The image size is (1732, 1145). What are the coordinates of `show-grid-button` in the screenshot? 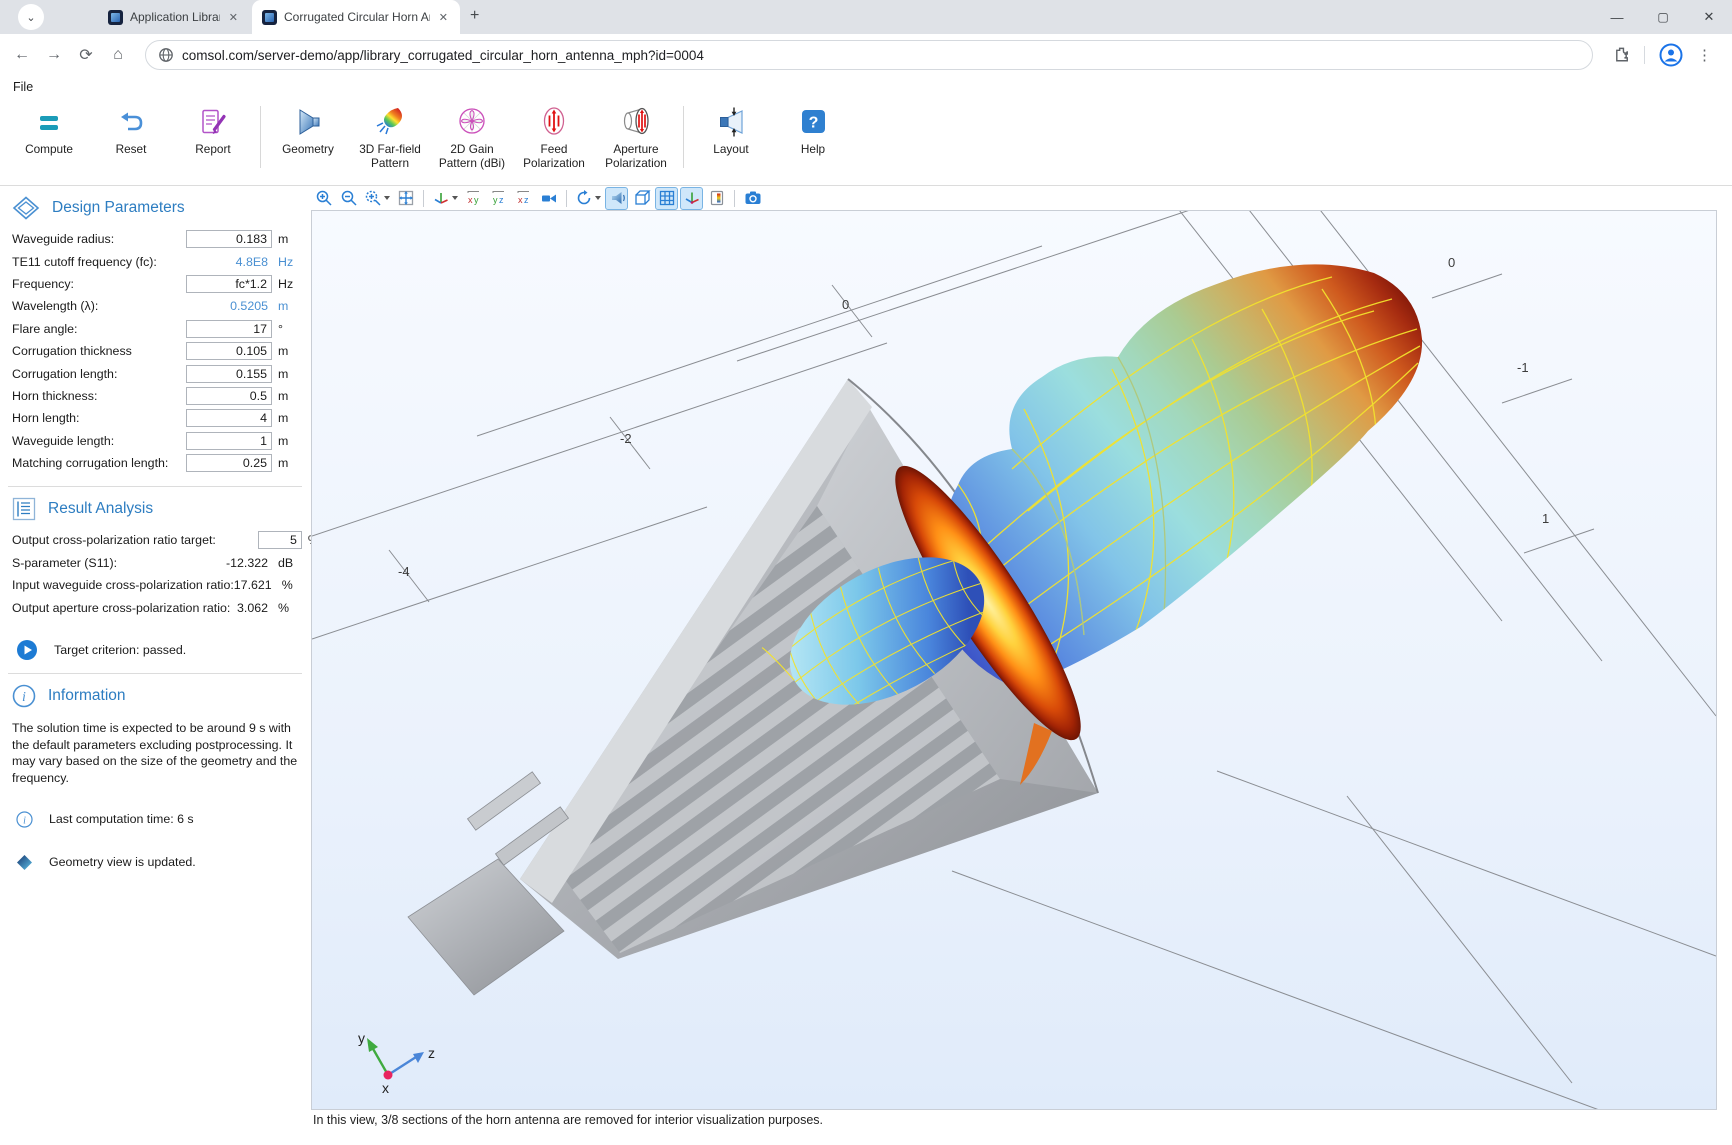 It's located at (666, 198).